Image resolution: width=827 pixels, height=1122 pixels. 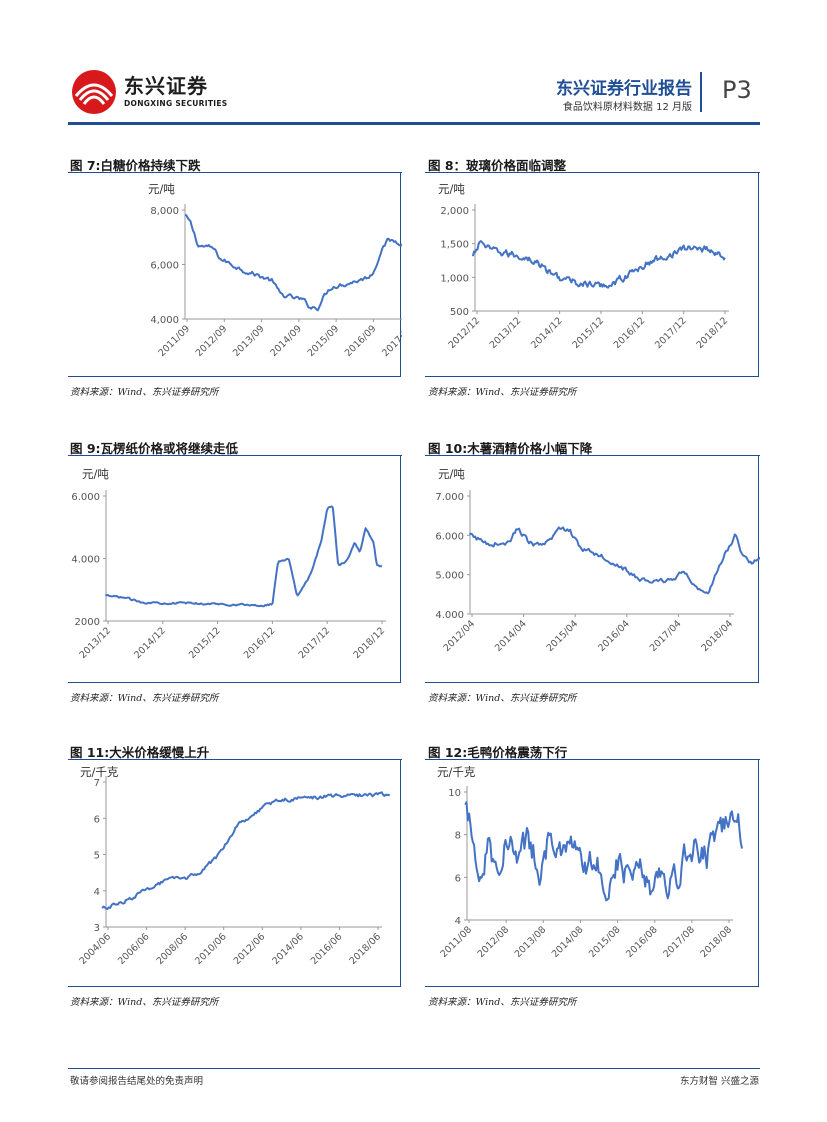 What do you see at coordinates (454, 278) in the screenshot?
I see `y-tick-label: 1,000` at bounding box center [454, 278].